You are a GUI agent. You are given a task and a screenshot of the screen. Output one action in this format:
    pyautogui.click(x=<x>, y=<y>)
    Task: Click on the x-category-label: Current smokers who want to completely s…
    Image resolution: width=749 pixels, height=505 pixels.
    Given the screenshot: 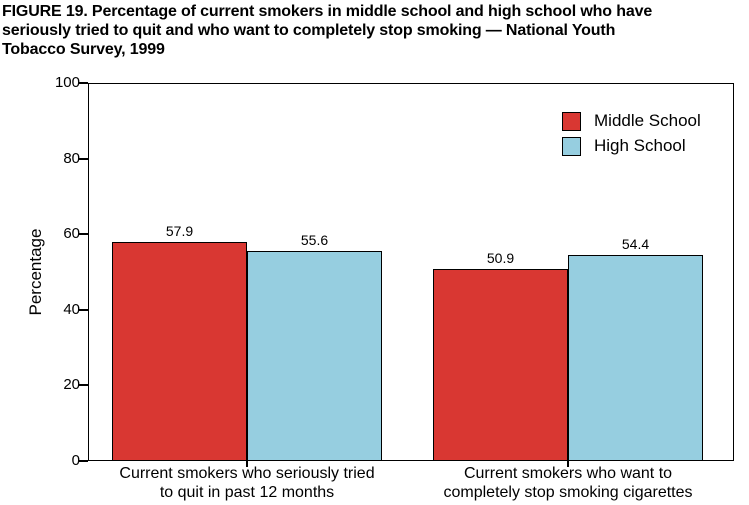 What is the action you would take?
    pyautogui.click(x=568, y=483)
    